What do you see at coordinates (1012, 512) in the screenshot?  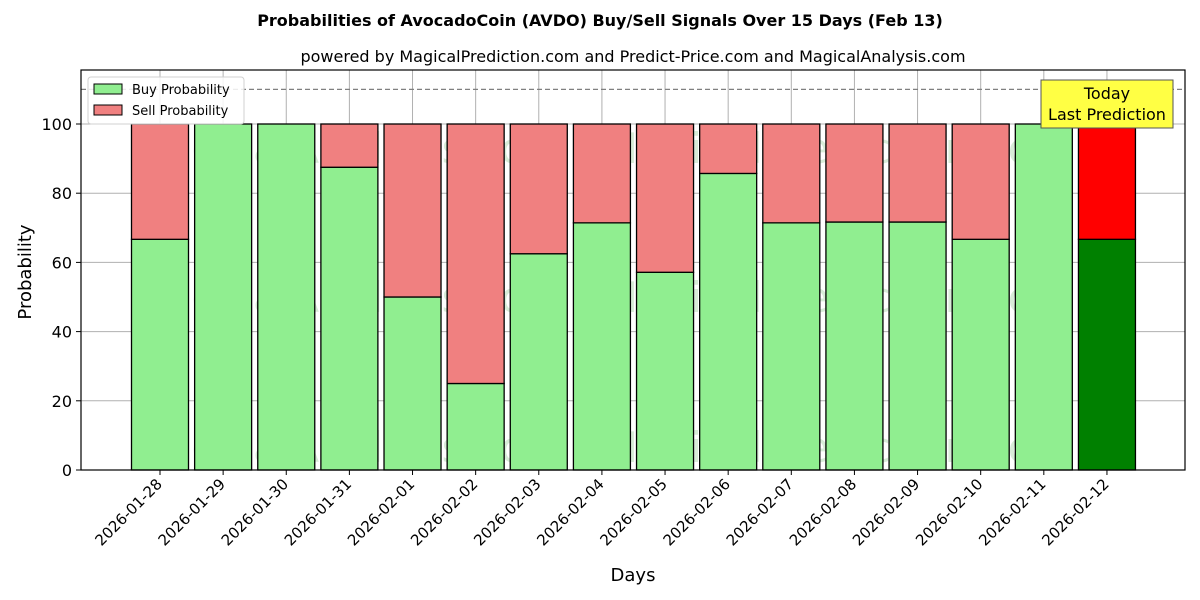 I see `x-tick-label: 2026-02-11` at bounding box center [1012, 512].